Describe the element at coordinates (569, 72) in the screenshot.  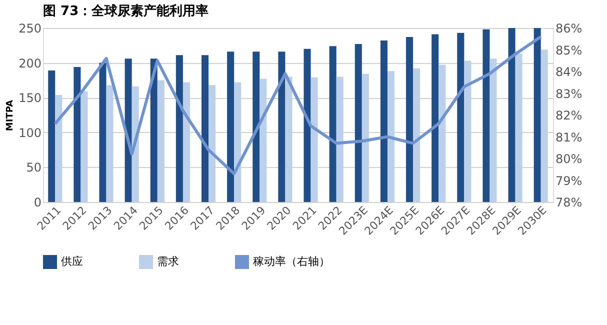
I see `y2-tick-label: 84%` at that location.